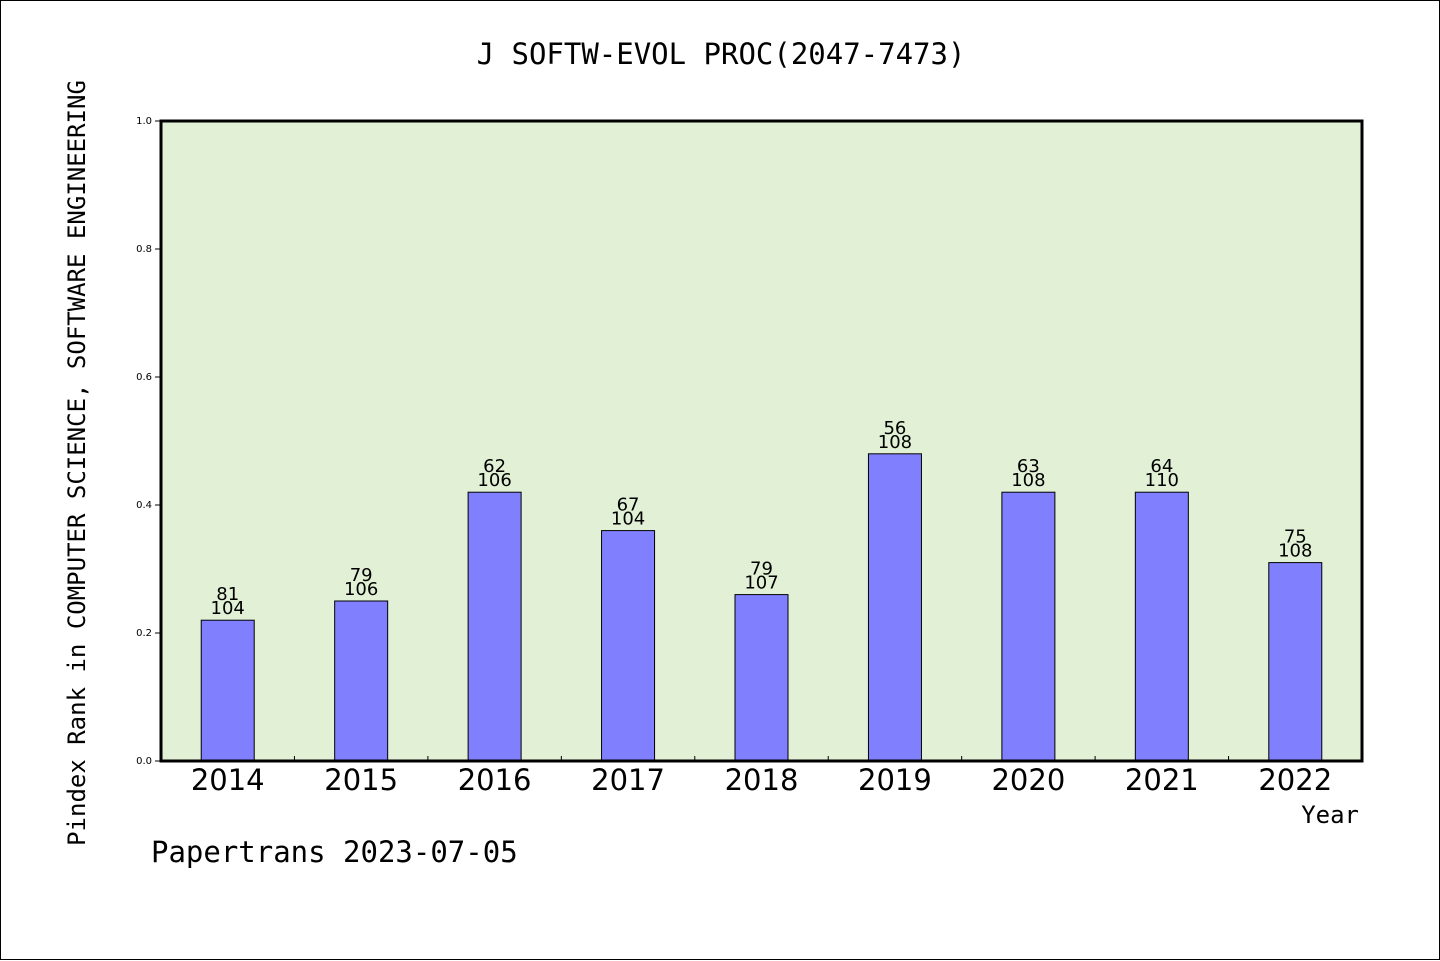 The image size is (1440, 961). Describe the element at coordinates (1162, 780) in the screenshot. I see `x-tick-label: 2021` at that location.